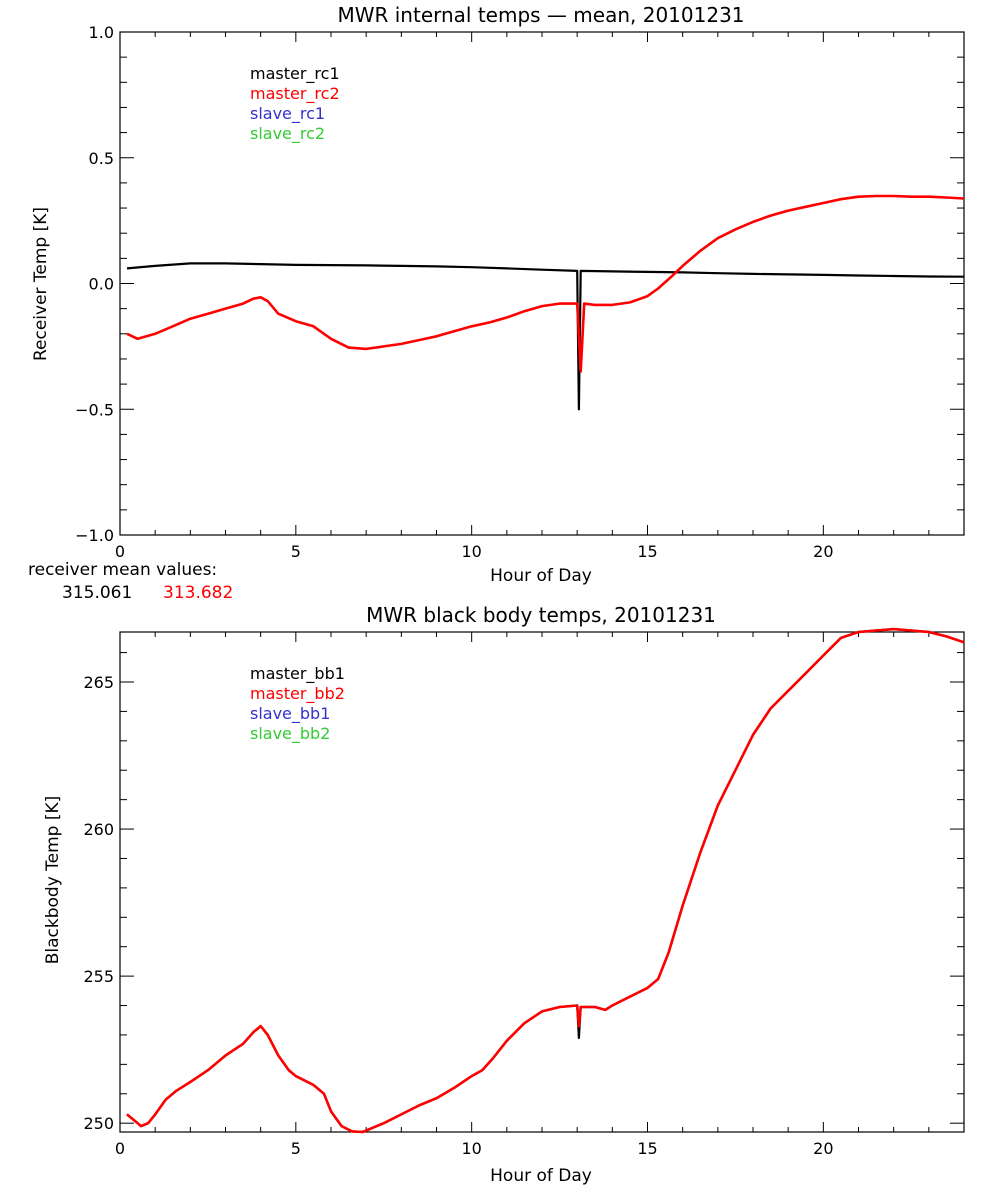 This screenshot has width=1000, height=1200. What do you see at coordinates (122, 570) in the screenshot?
I see `receiver-mean-label: receiver mean values:` at bounding box center [122, 570].